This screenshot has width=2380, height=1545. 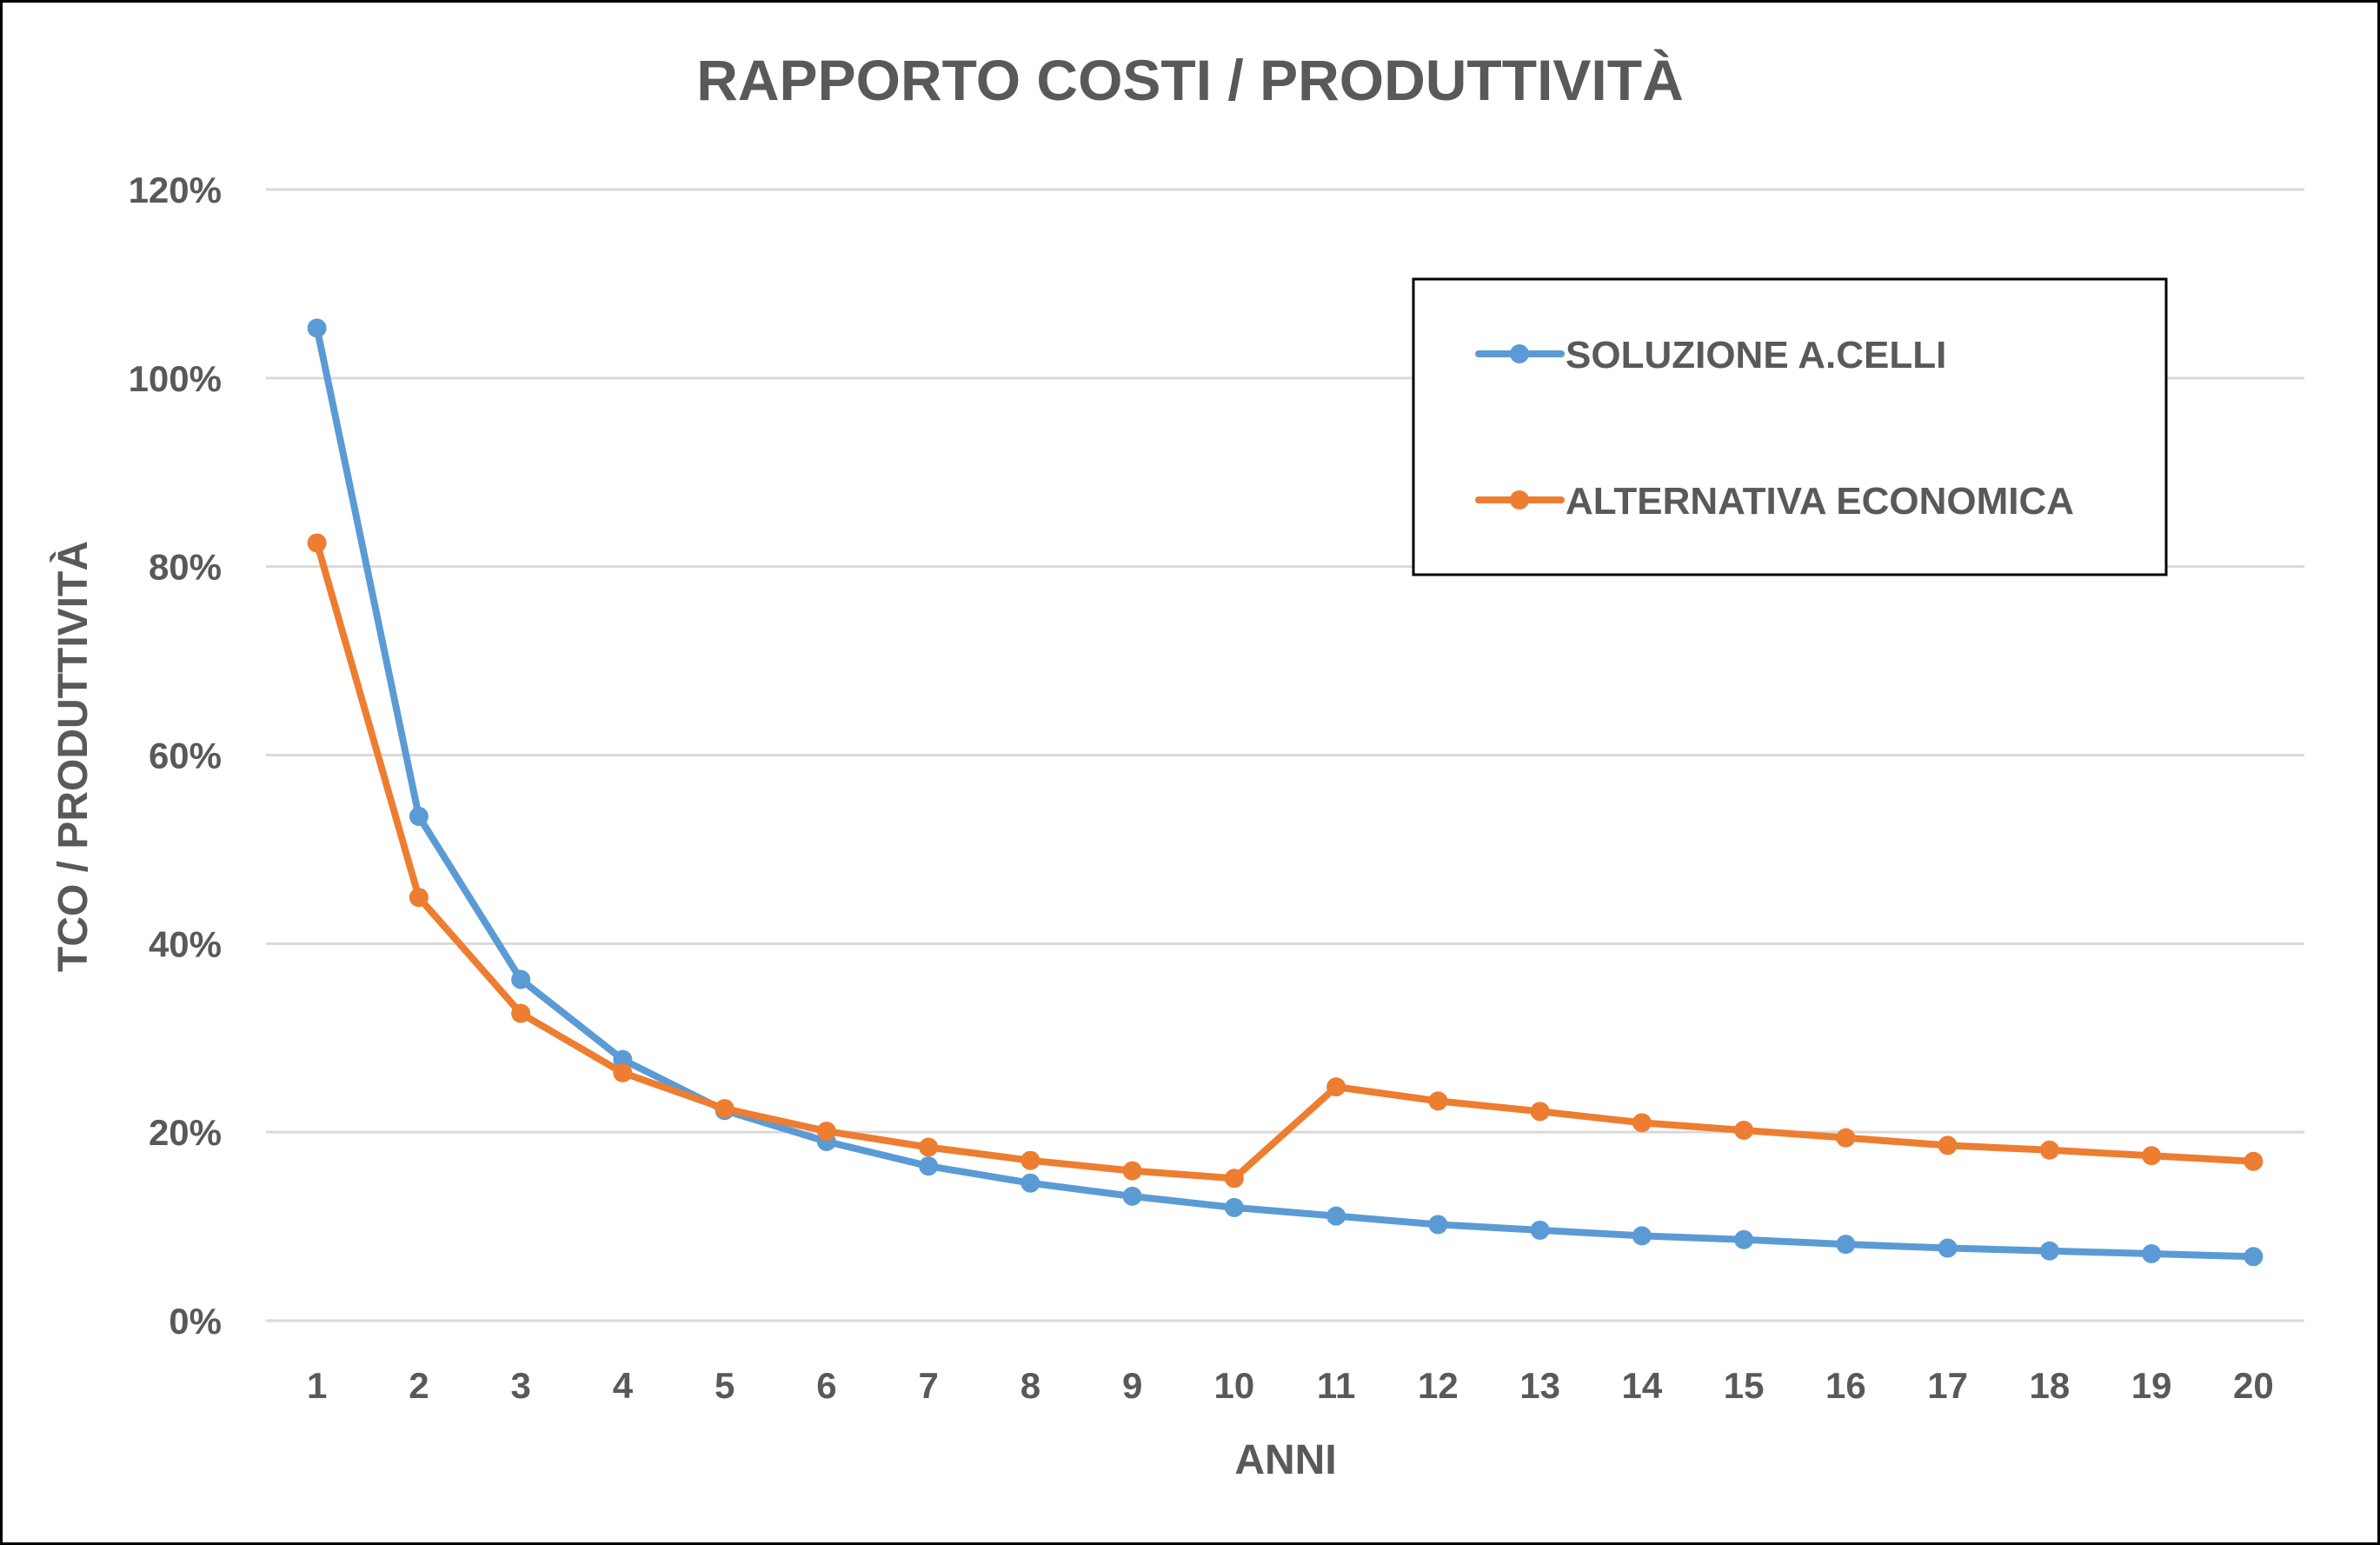 I want to click on y-tick-label: 0%, so click(x=195, y=1321).